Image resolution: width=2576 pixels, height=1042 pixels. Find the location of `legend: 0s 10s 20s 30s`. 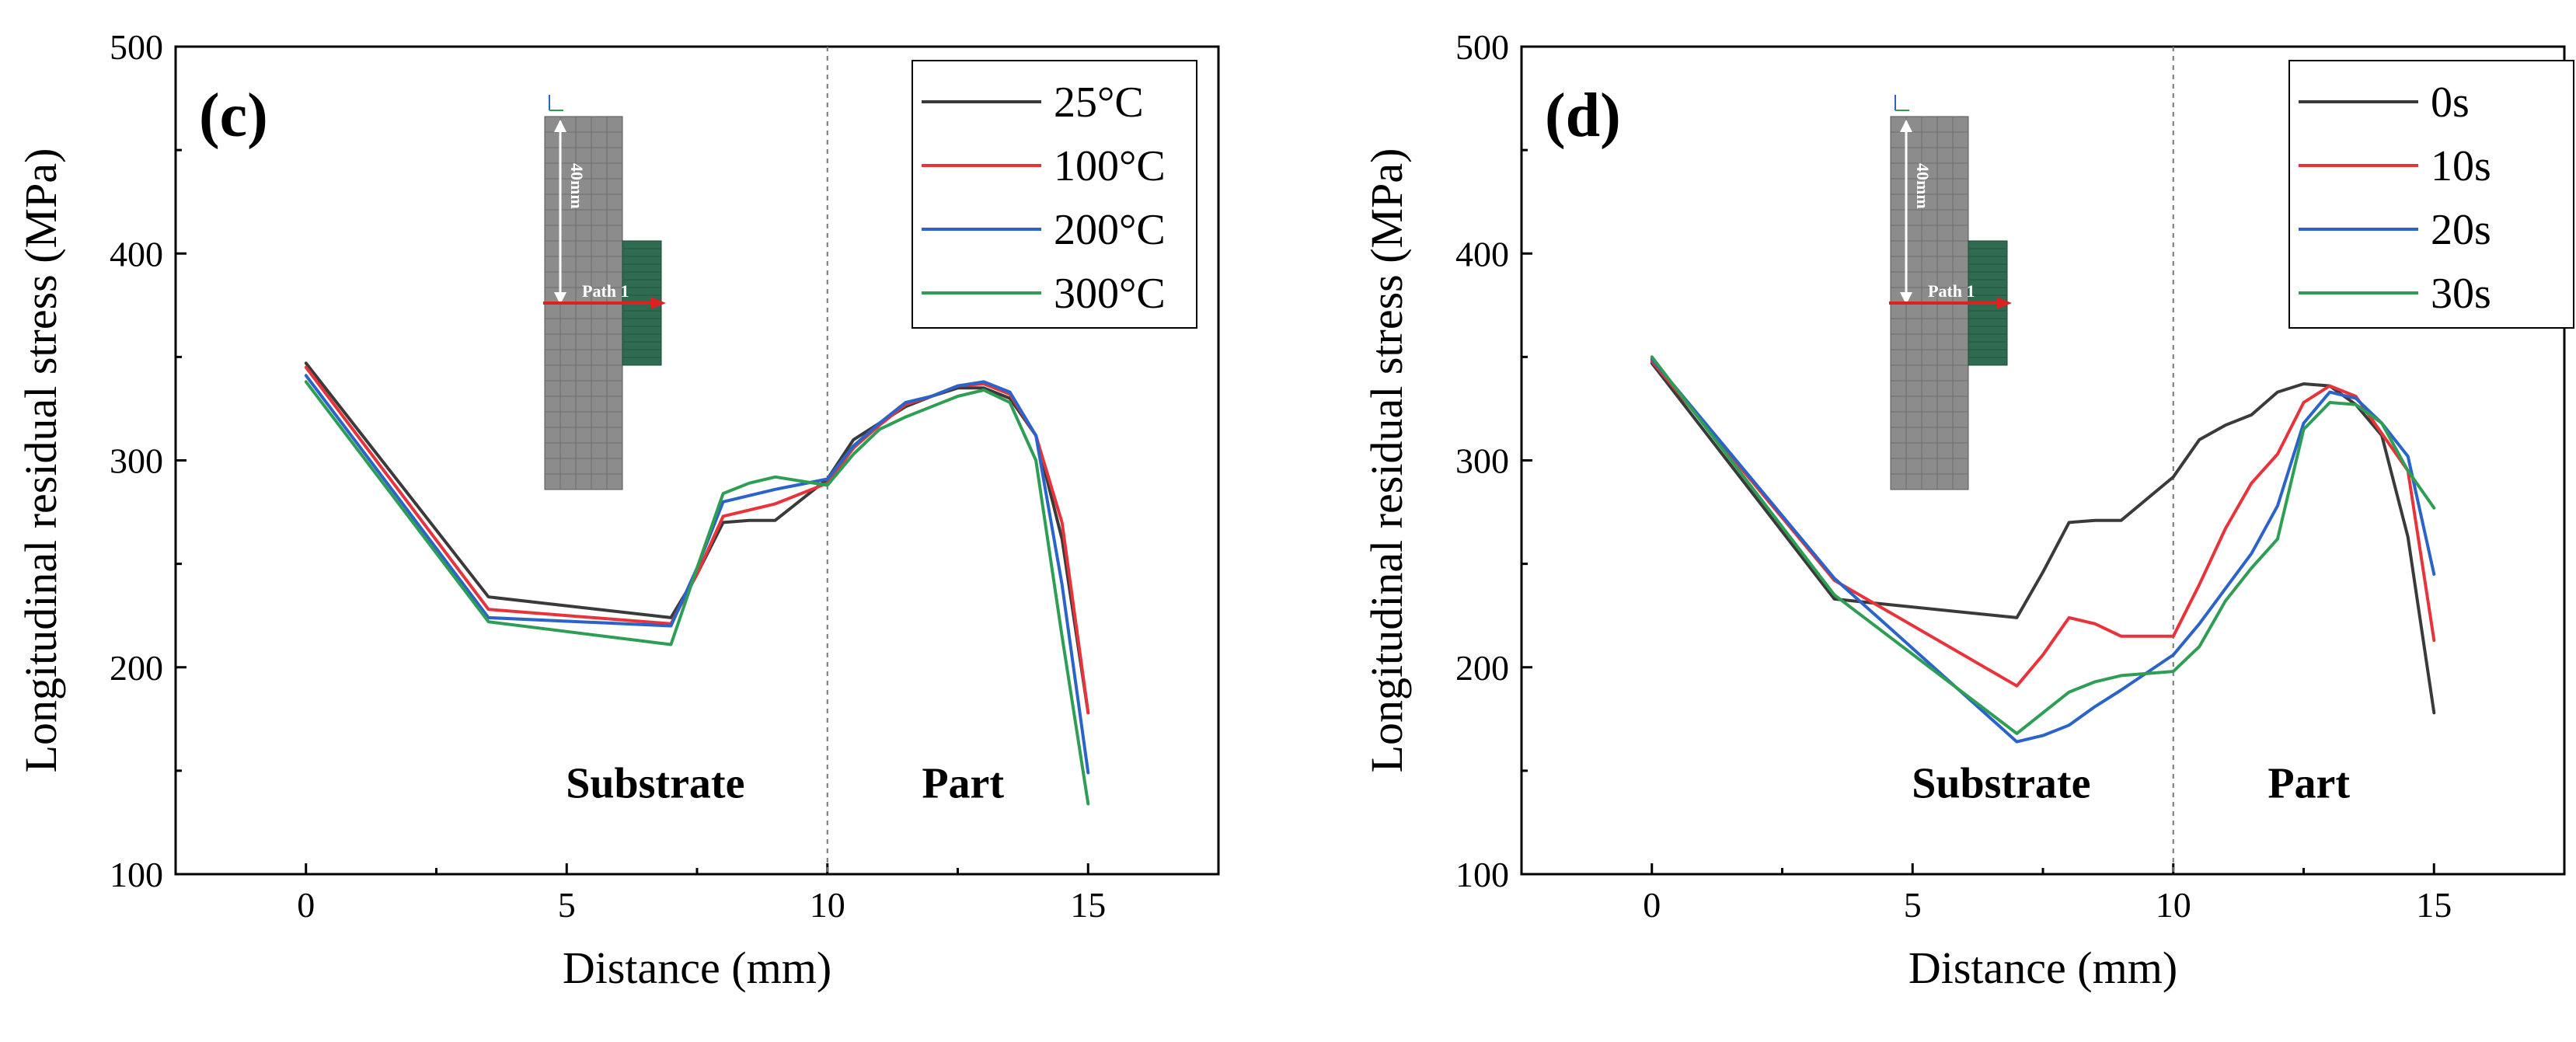

legend: 0s 10s 20s 30s is located at coordinates (2431, 195).